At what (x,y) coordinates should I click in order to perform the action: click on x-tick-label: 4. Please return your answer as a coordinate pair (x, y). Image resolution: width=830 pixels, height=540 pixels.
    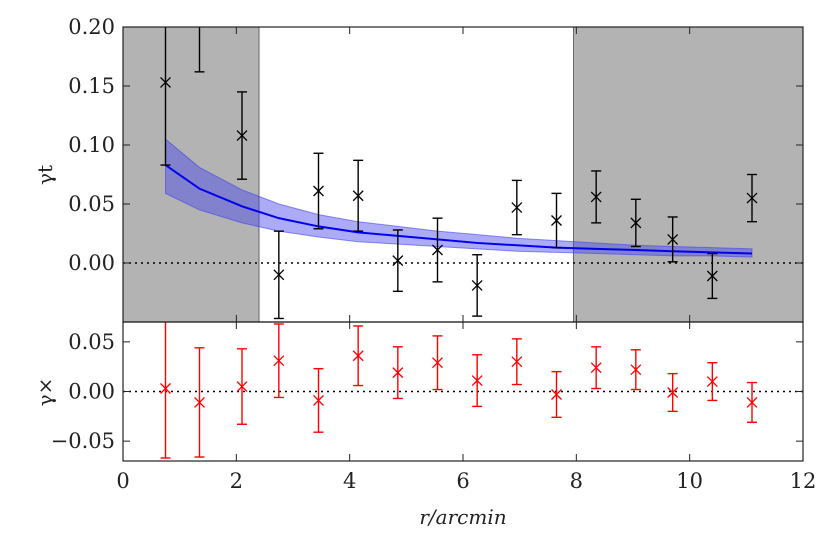
    Looking at the image, I should click on (349, 481).